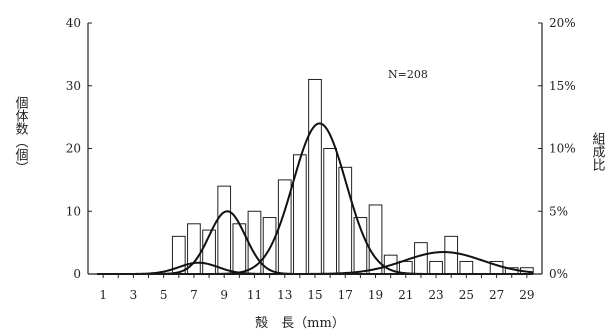 Image resolution: width=606 pixels, height=334 pixels. What do you see at coordinates (562, 23) in the screenshot?
I see `right-y-tick-label: 20%` at bounding box center [562, 23].